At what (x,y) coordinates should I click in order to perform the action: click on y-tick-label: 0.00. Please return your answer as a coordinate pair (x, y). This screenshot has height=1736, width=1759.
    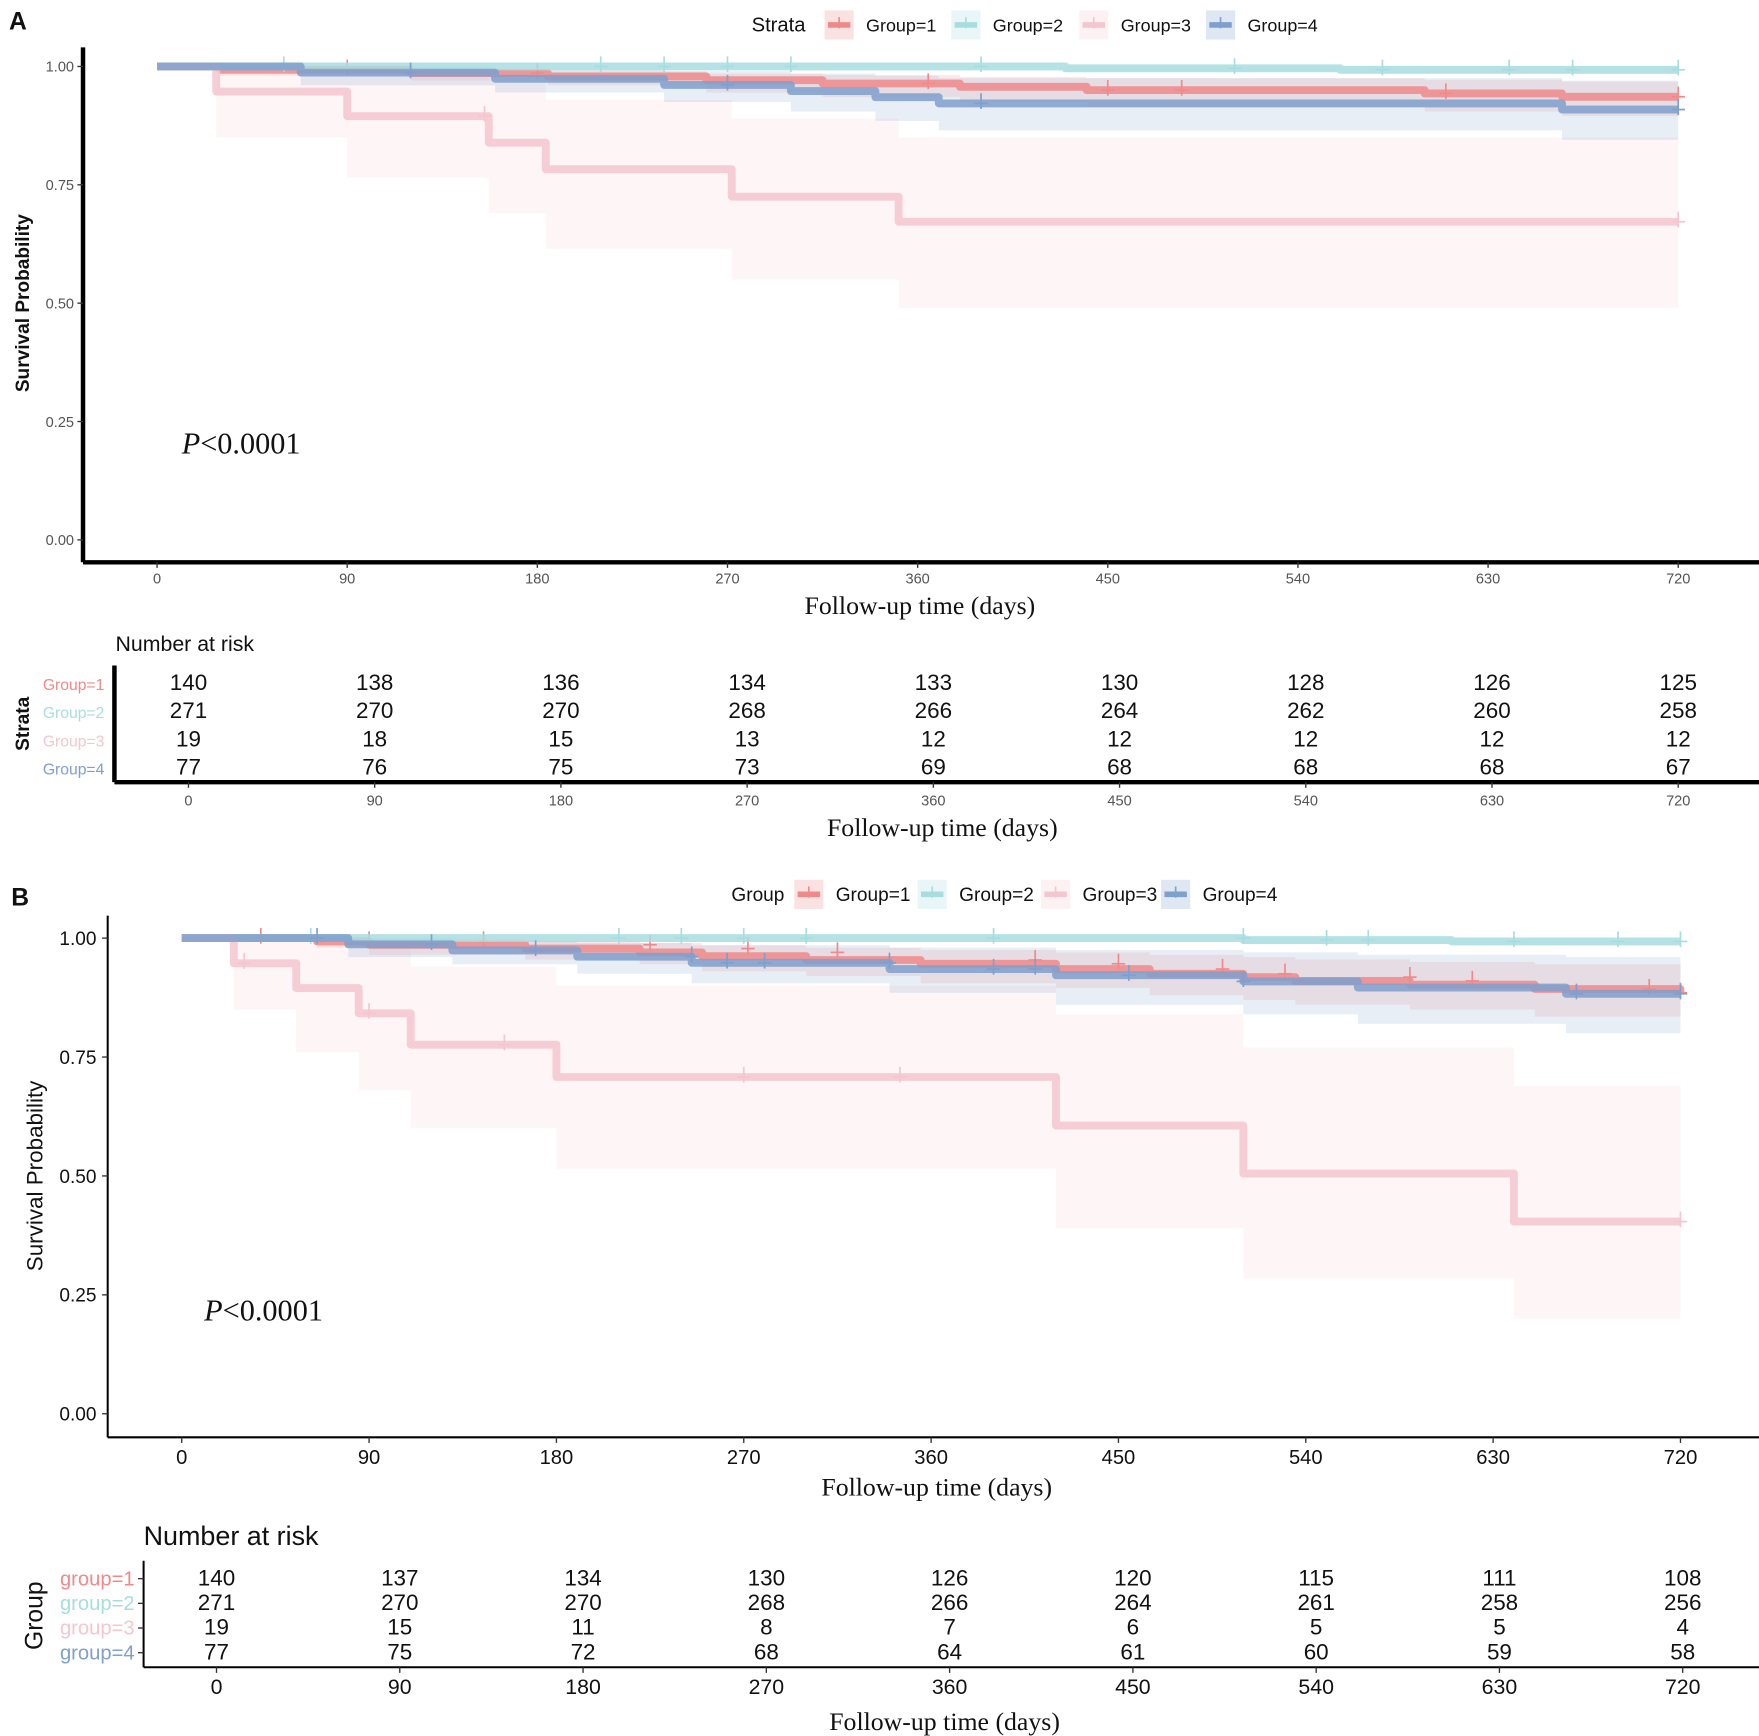
    Looking at the image, I should click on (77, 1415).